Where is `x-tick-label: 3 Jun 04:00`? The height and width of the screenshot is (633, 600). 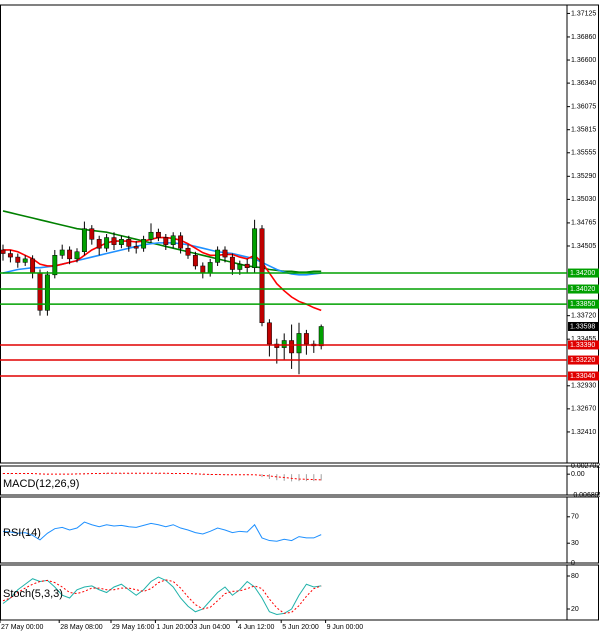
x-tick-label: 3 Jun 04:00 is located at coordinates (211, 627).